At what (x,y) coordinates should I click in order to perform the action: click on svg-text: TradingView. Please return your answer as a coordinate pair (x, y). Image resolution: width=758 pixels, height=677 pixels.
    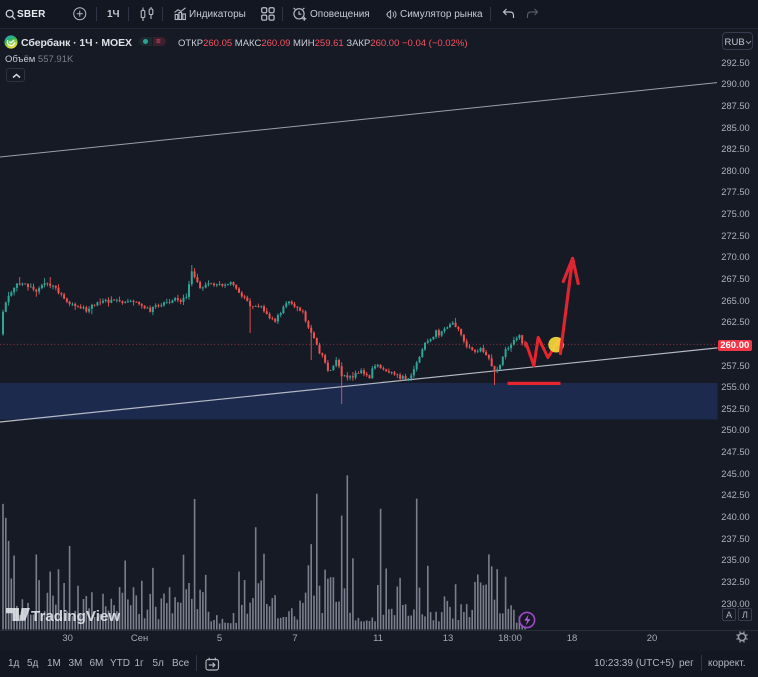
    Looking at the image, I should click on (75, 616).